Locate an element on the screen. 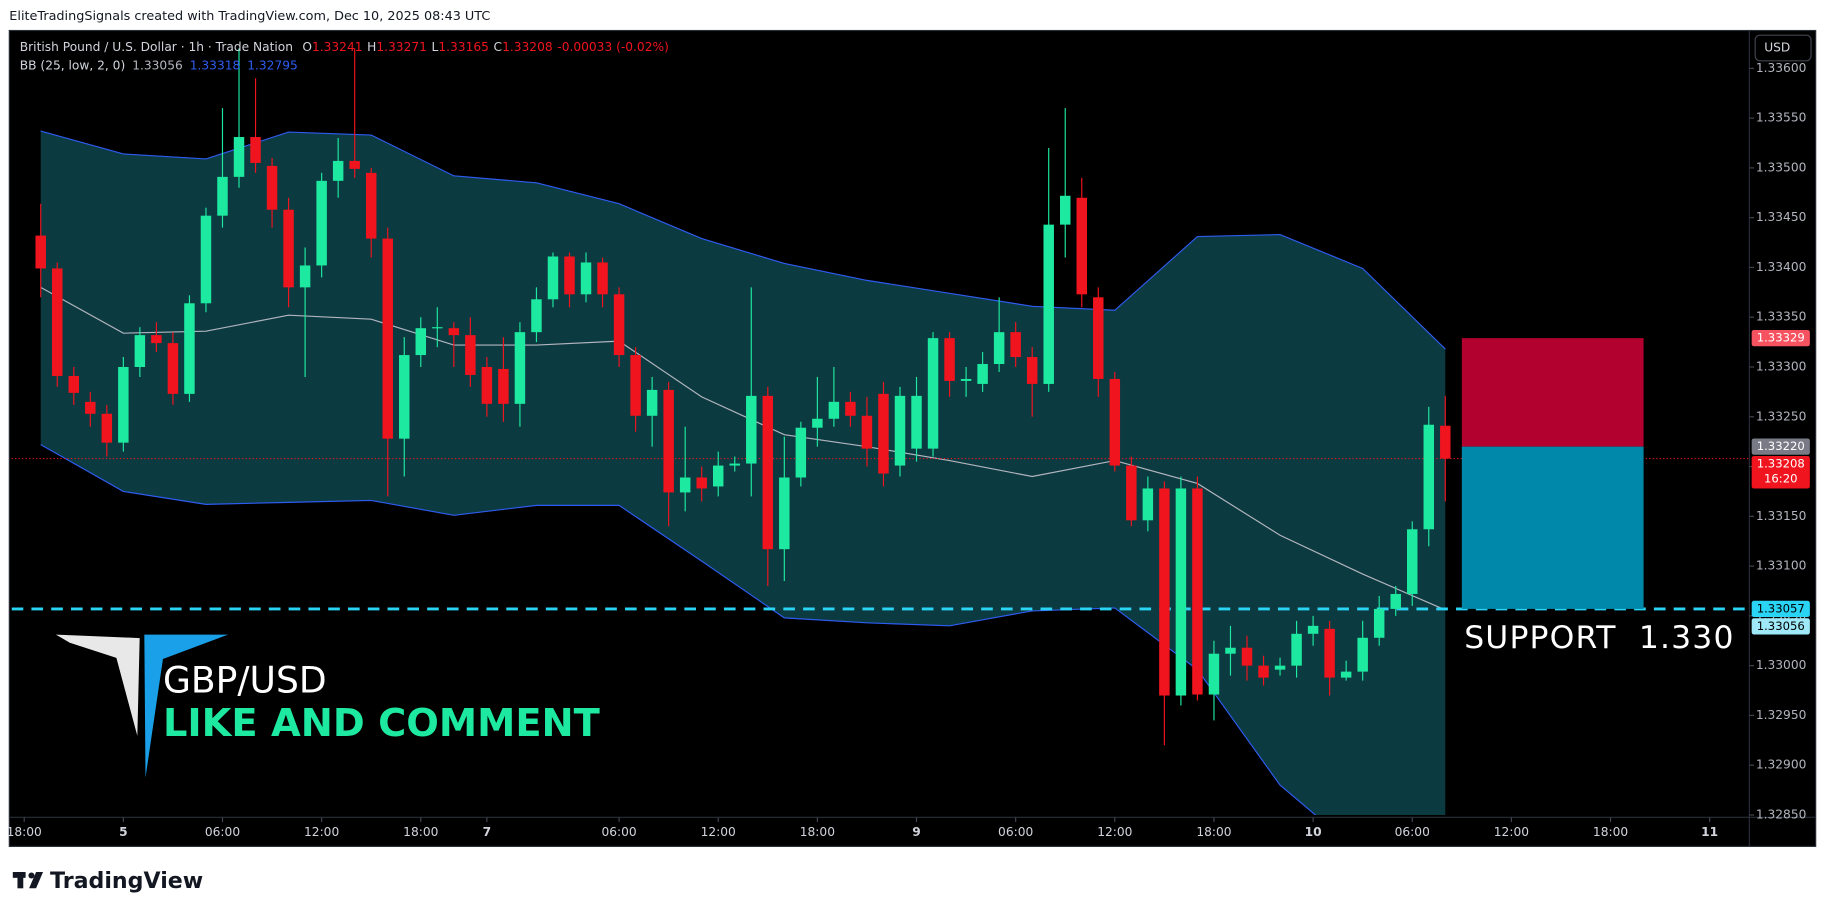 Image resolution: width=1825 pixels, height=913 pixels. indicator-value: 1.32795 is located at coordinates (272, 65).